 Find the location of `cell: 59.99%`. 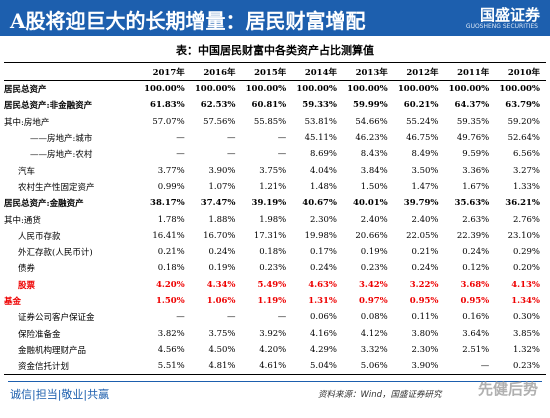

cell: 59.99% is located at coordinates (370, 105).